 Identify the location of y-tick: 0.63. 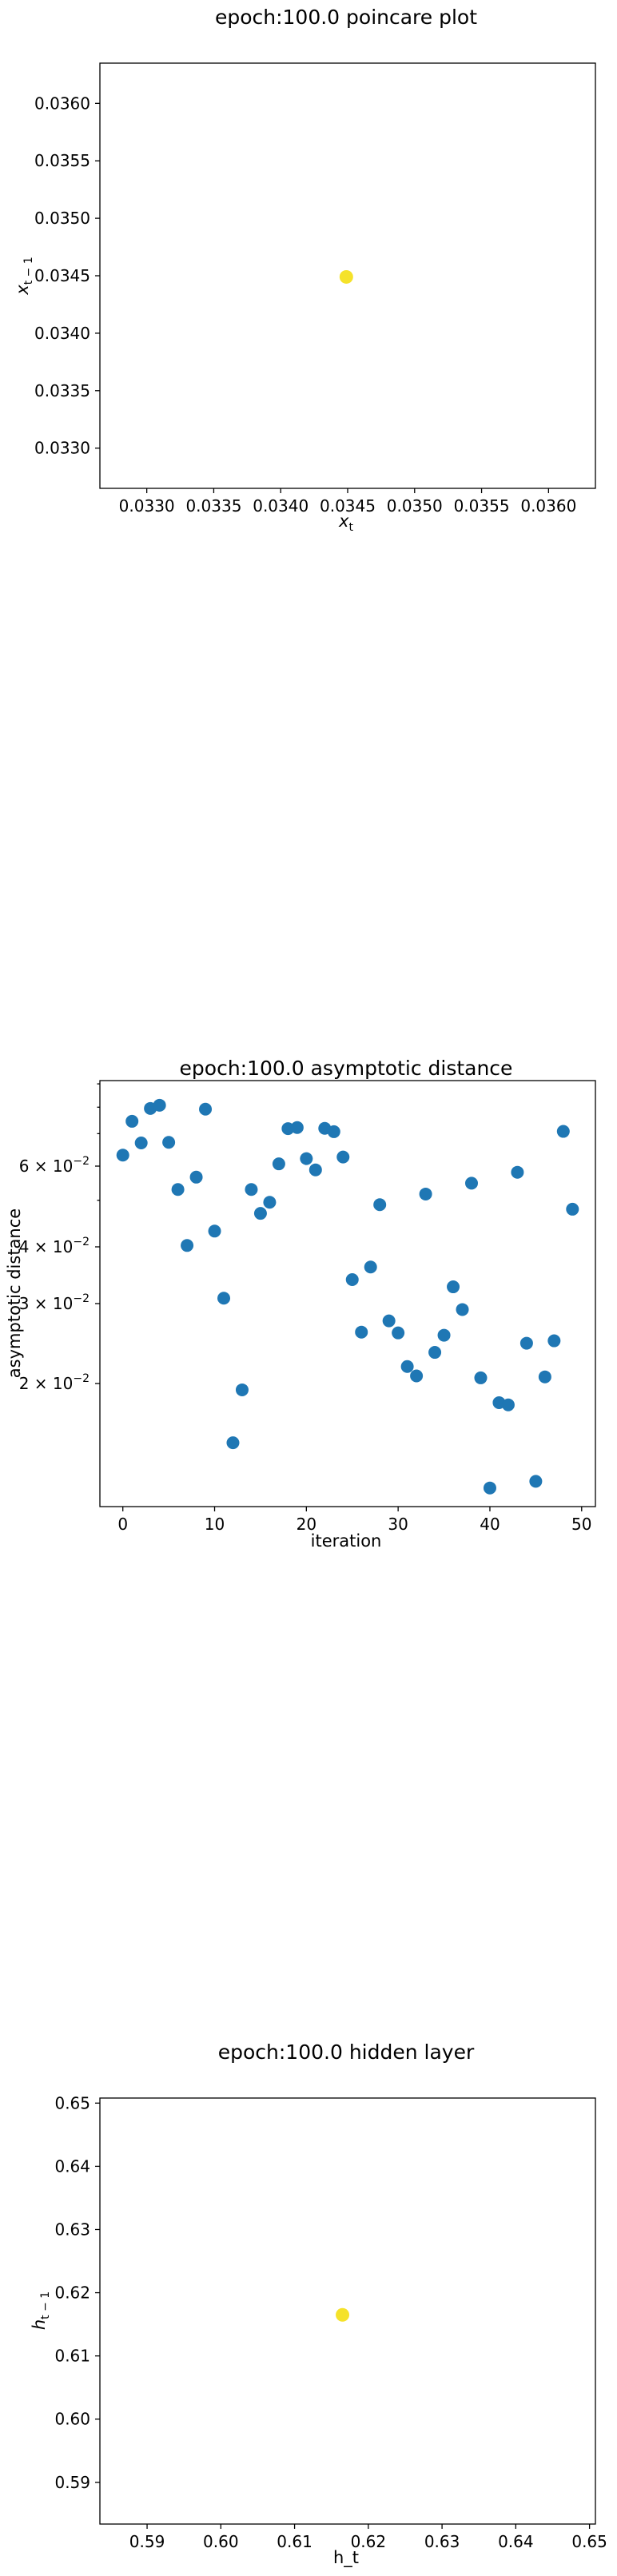
(77, 2229).